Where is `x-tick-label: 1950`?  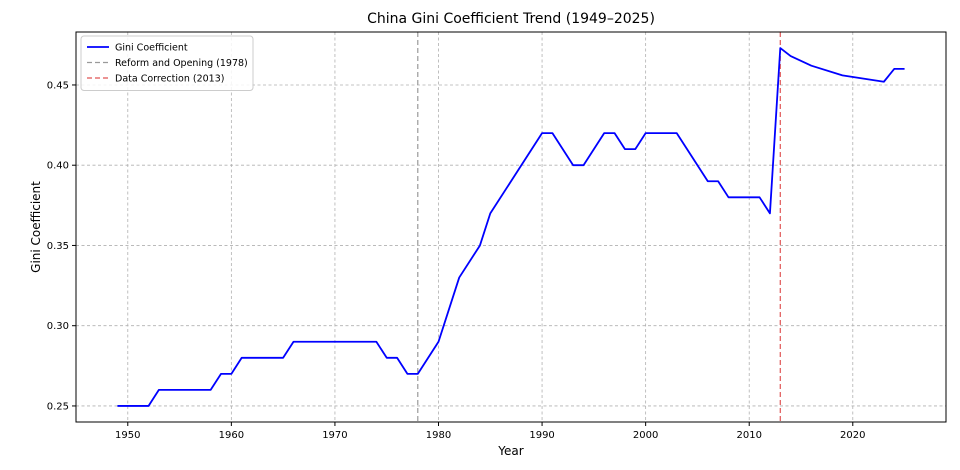 x-tick-label: 1950 is located at coordinates (127, 435).